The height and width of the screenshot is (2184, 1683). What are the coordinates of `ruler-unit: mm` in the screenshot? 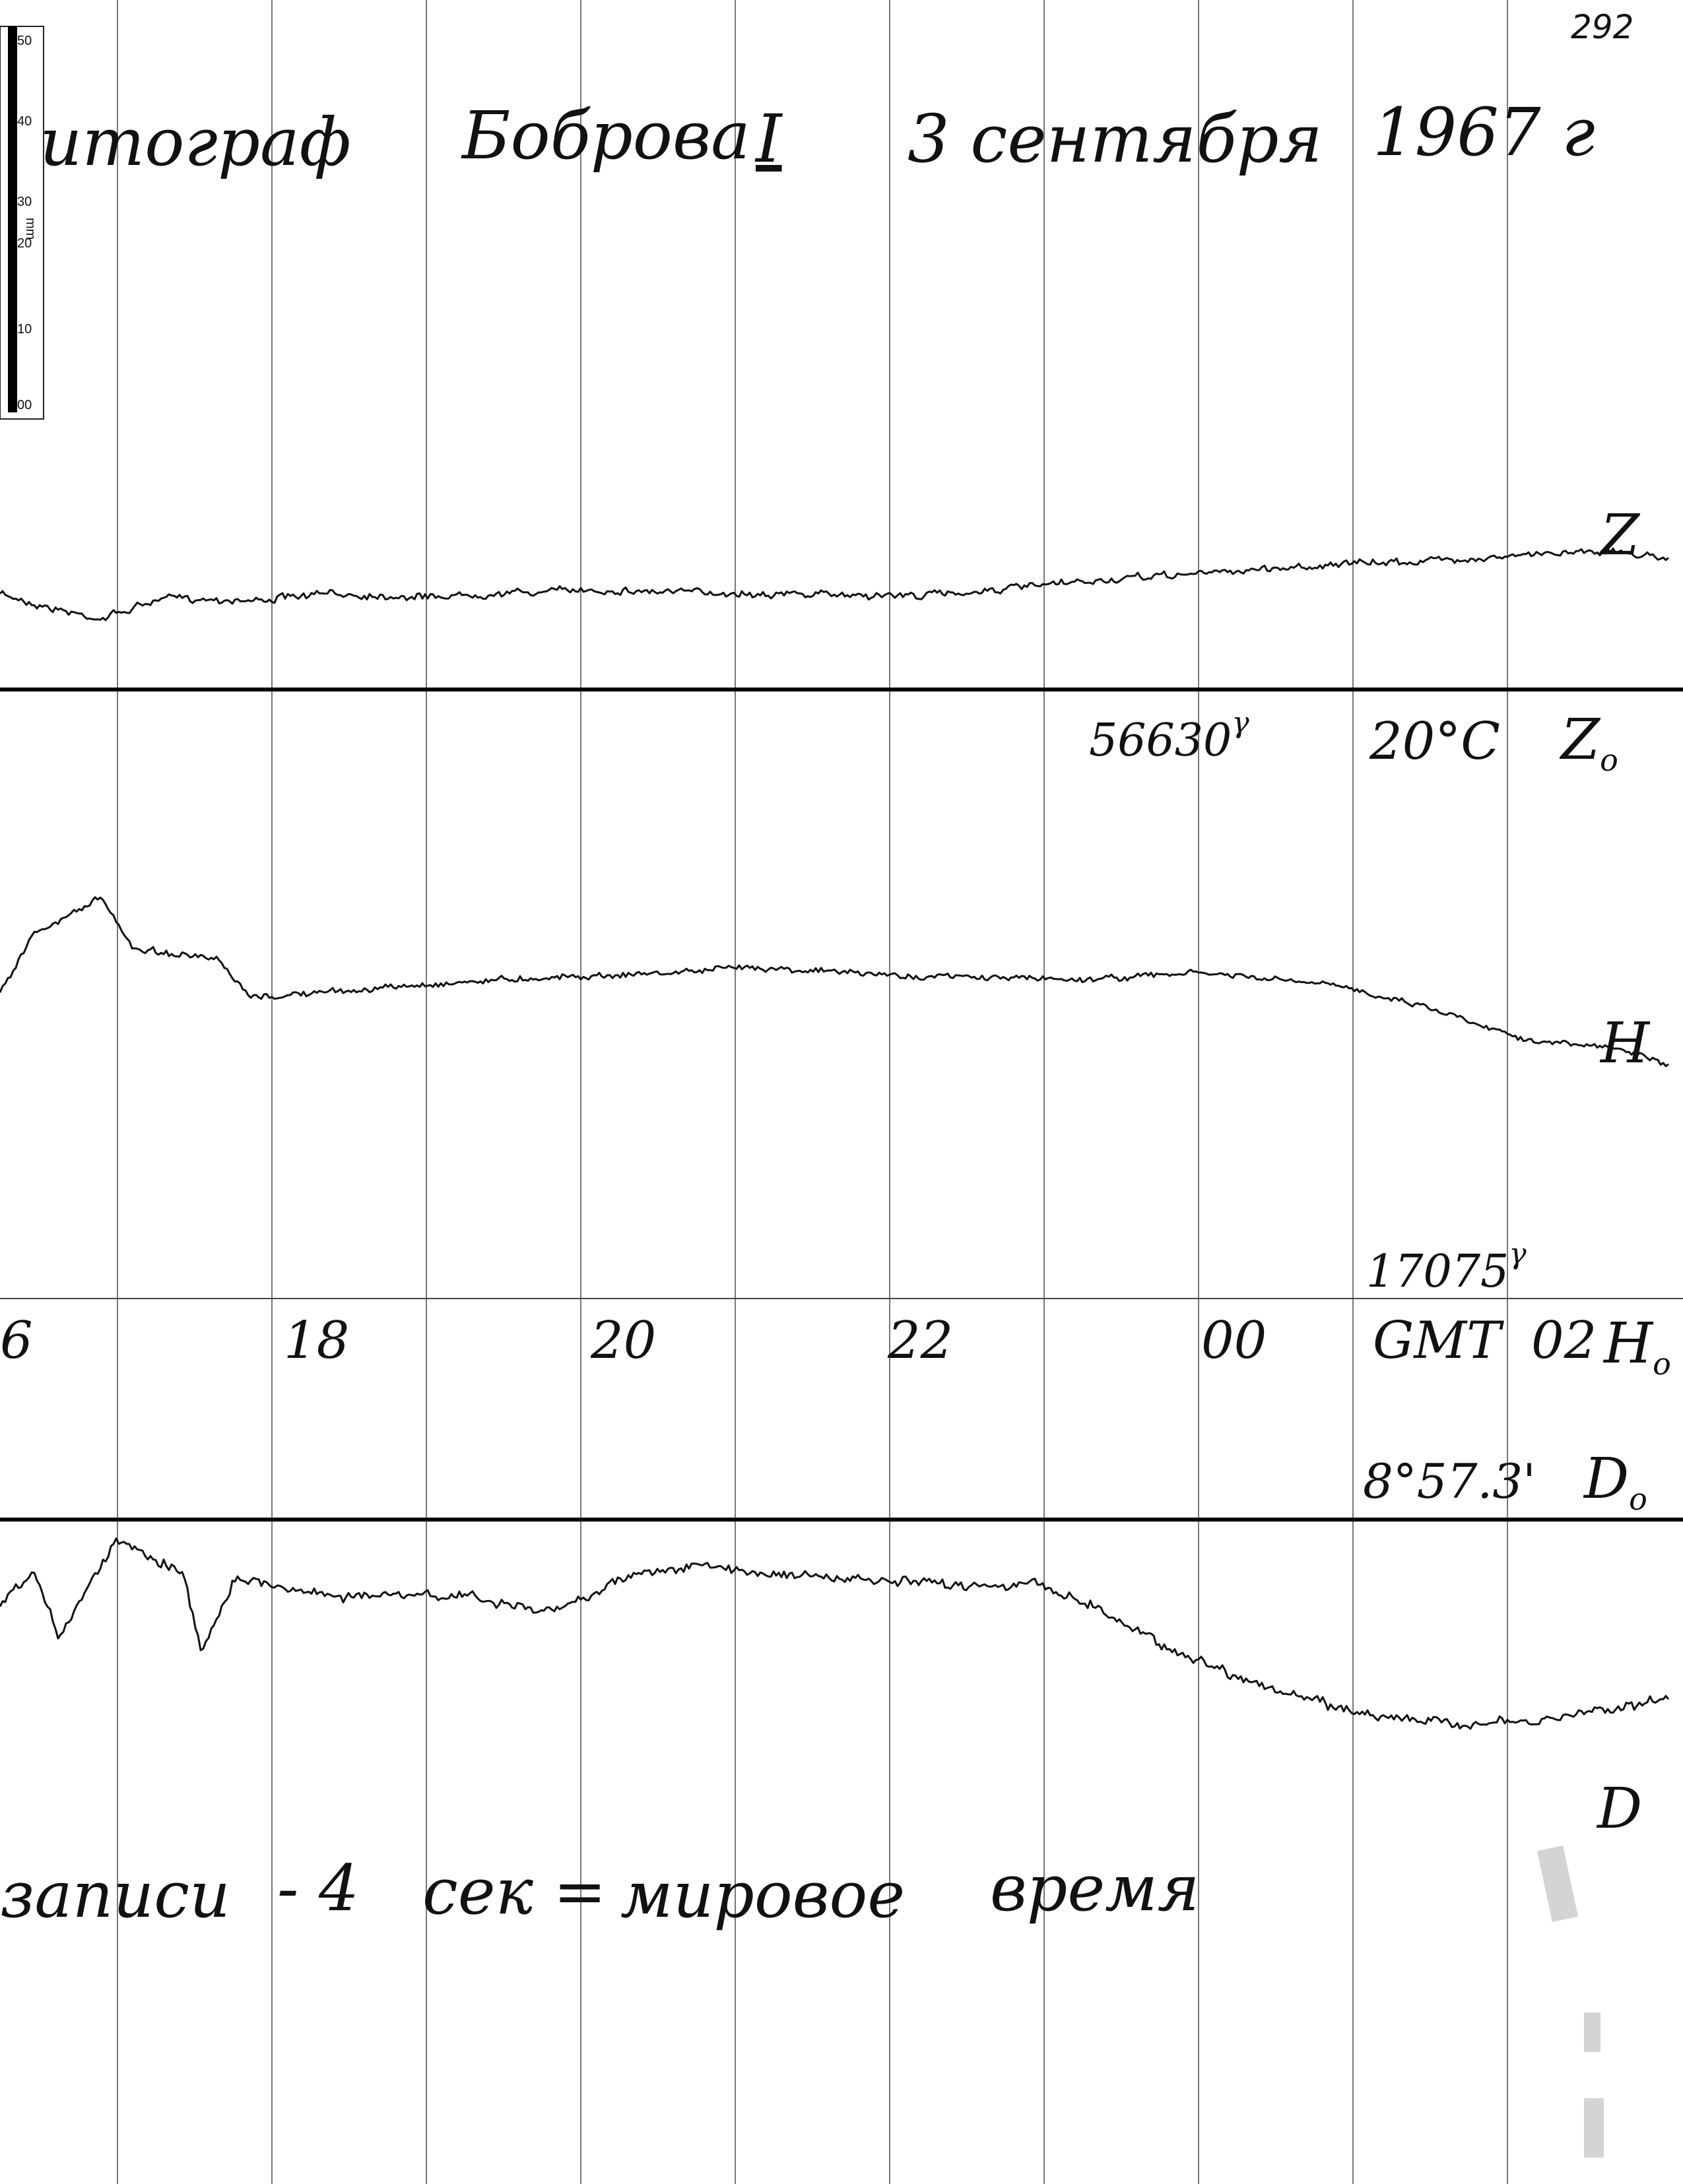 It's located at (30, 229).